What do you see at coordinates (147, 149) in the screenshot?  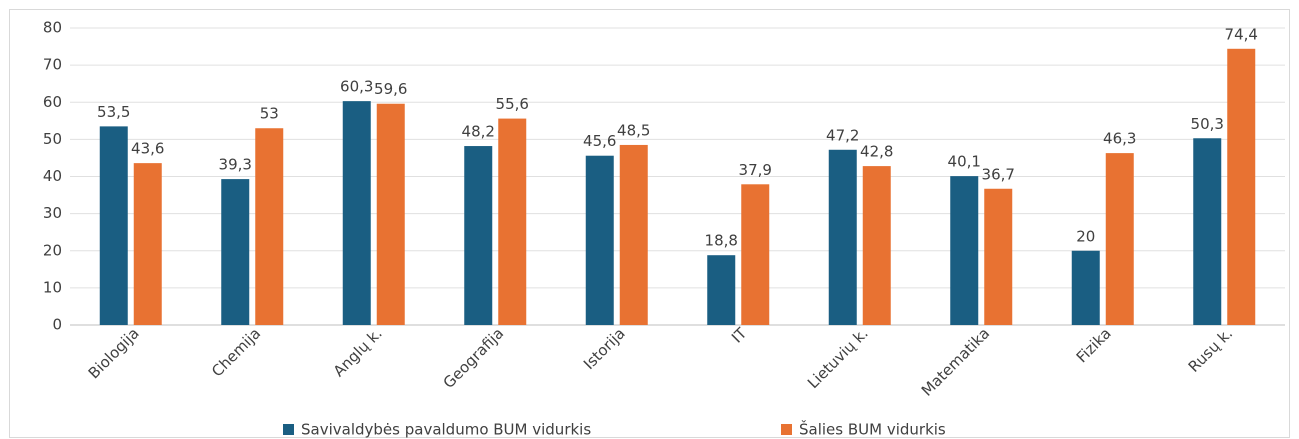 I see `data-label: 43,6` at bounding box center [147, 149].